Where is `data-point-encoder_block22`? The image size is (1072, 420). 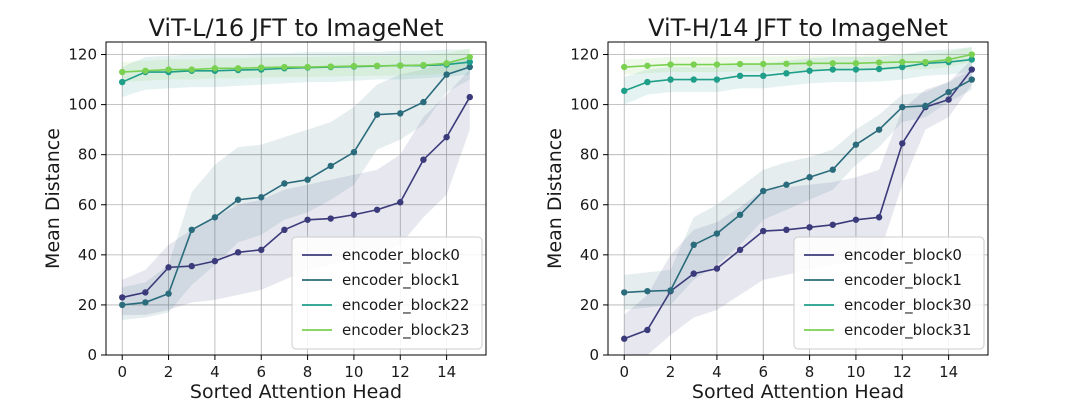 data-point-encoder_block22 is located at coordinates (469, 62).